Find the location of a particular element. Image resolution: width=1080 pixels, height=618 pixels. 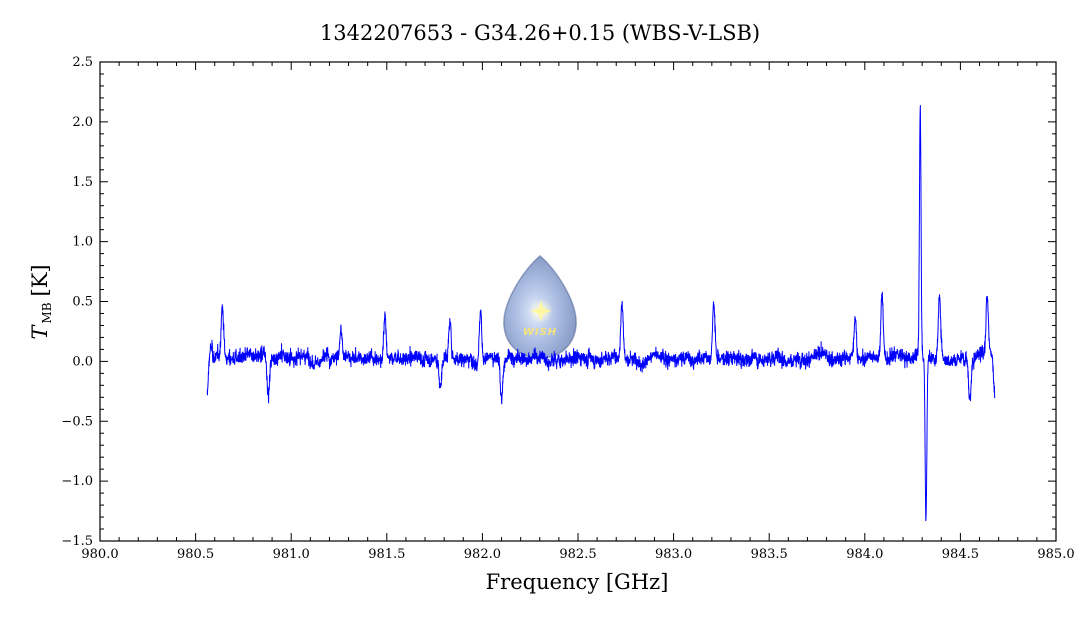

x-tick-label: 981.0 is located at coordinates (291, 554).